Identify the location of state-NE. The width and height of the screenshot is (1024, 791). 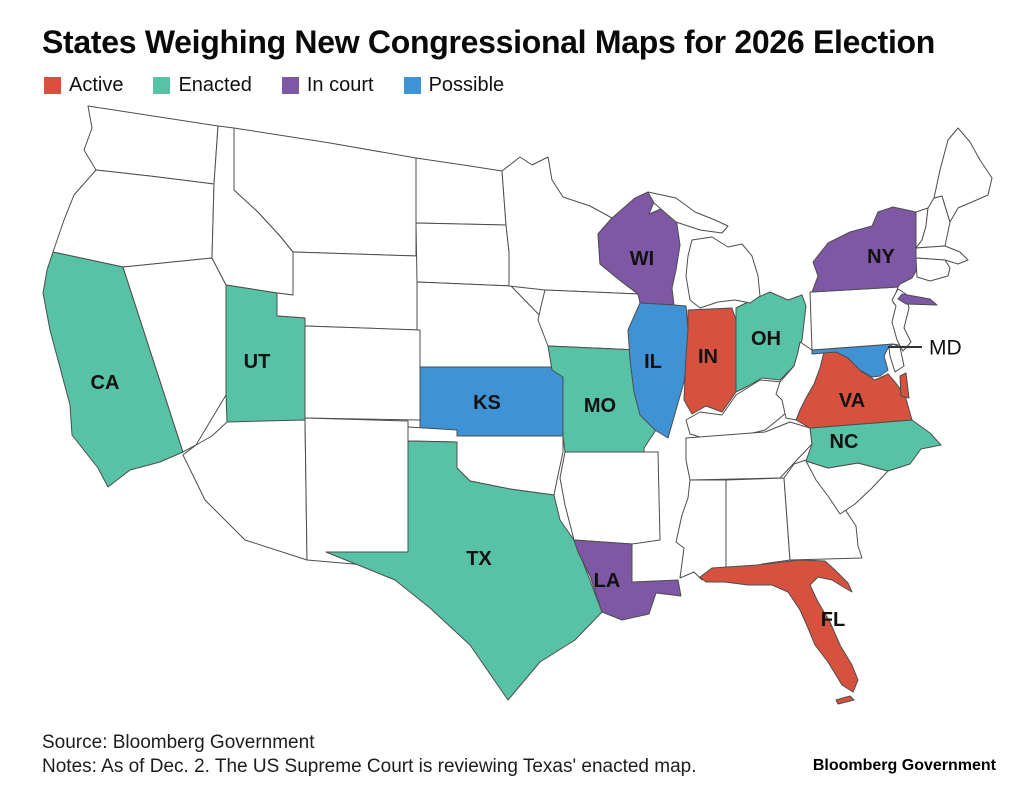
(487, 324).